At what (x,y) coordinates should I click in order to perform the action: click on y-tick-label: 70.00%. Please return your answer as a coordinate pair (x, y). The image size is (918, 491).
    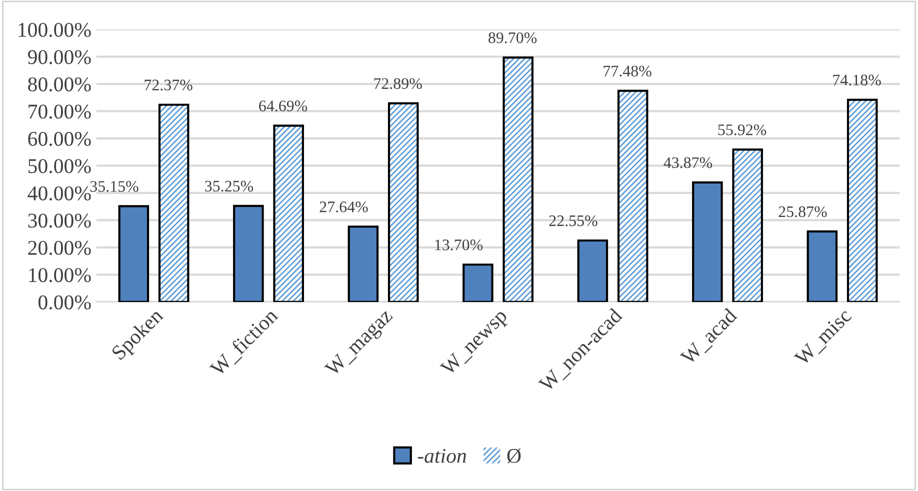
    Looking at the image, I should click on (59, 111).